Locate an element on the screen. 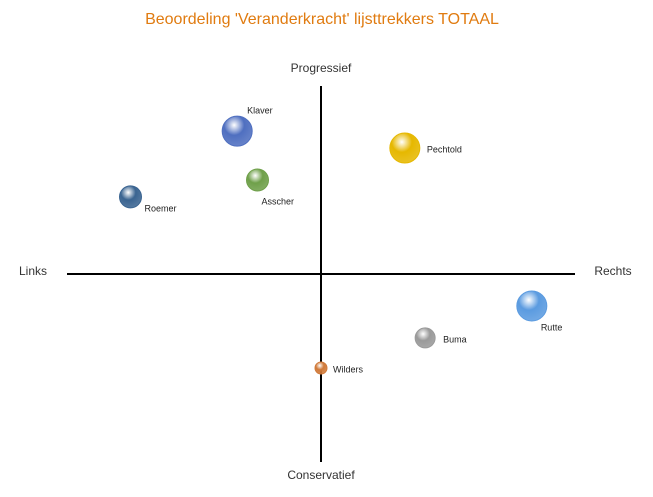 Image resolution: width=653 pixels, height=497 pixels. axis-label-top: Progressief is located at coordinates (321, 68).